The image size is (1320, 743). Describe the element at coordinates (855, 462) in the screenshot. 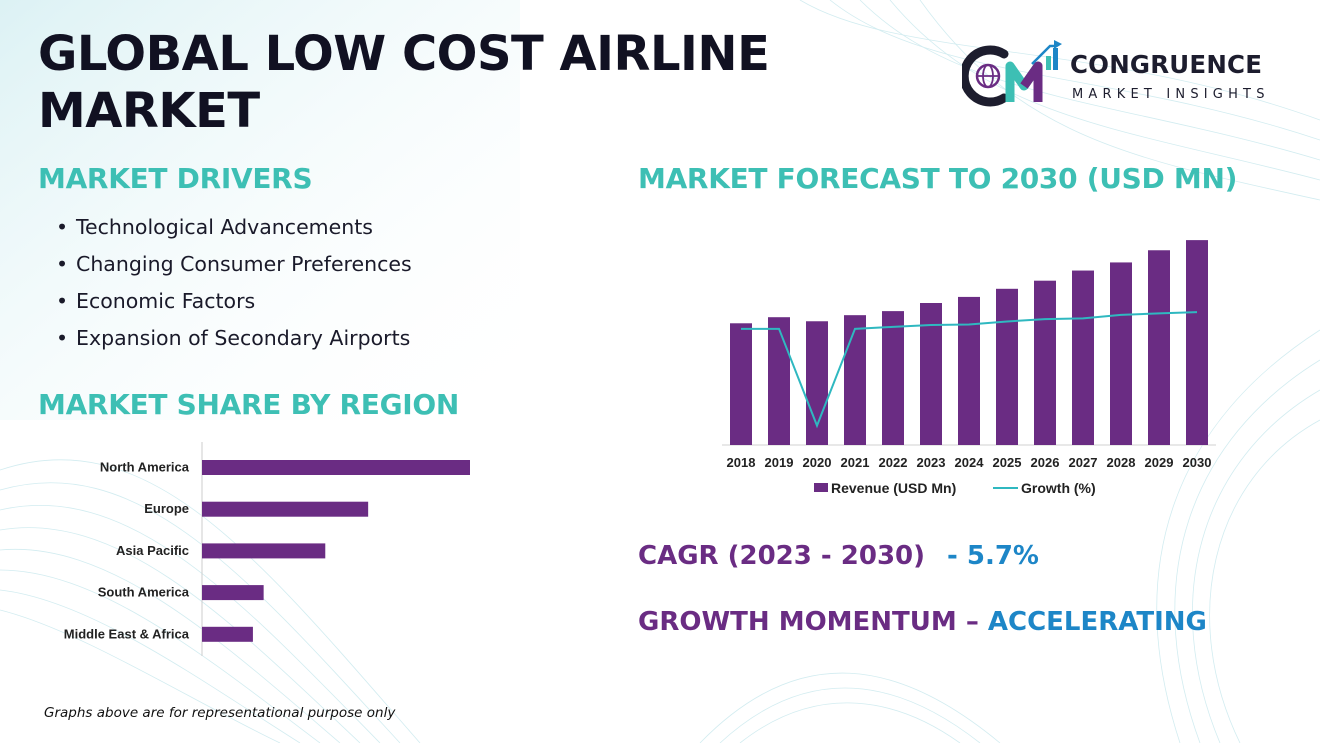

I see `year-tick-label: 2021` at that location.